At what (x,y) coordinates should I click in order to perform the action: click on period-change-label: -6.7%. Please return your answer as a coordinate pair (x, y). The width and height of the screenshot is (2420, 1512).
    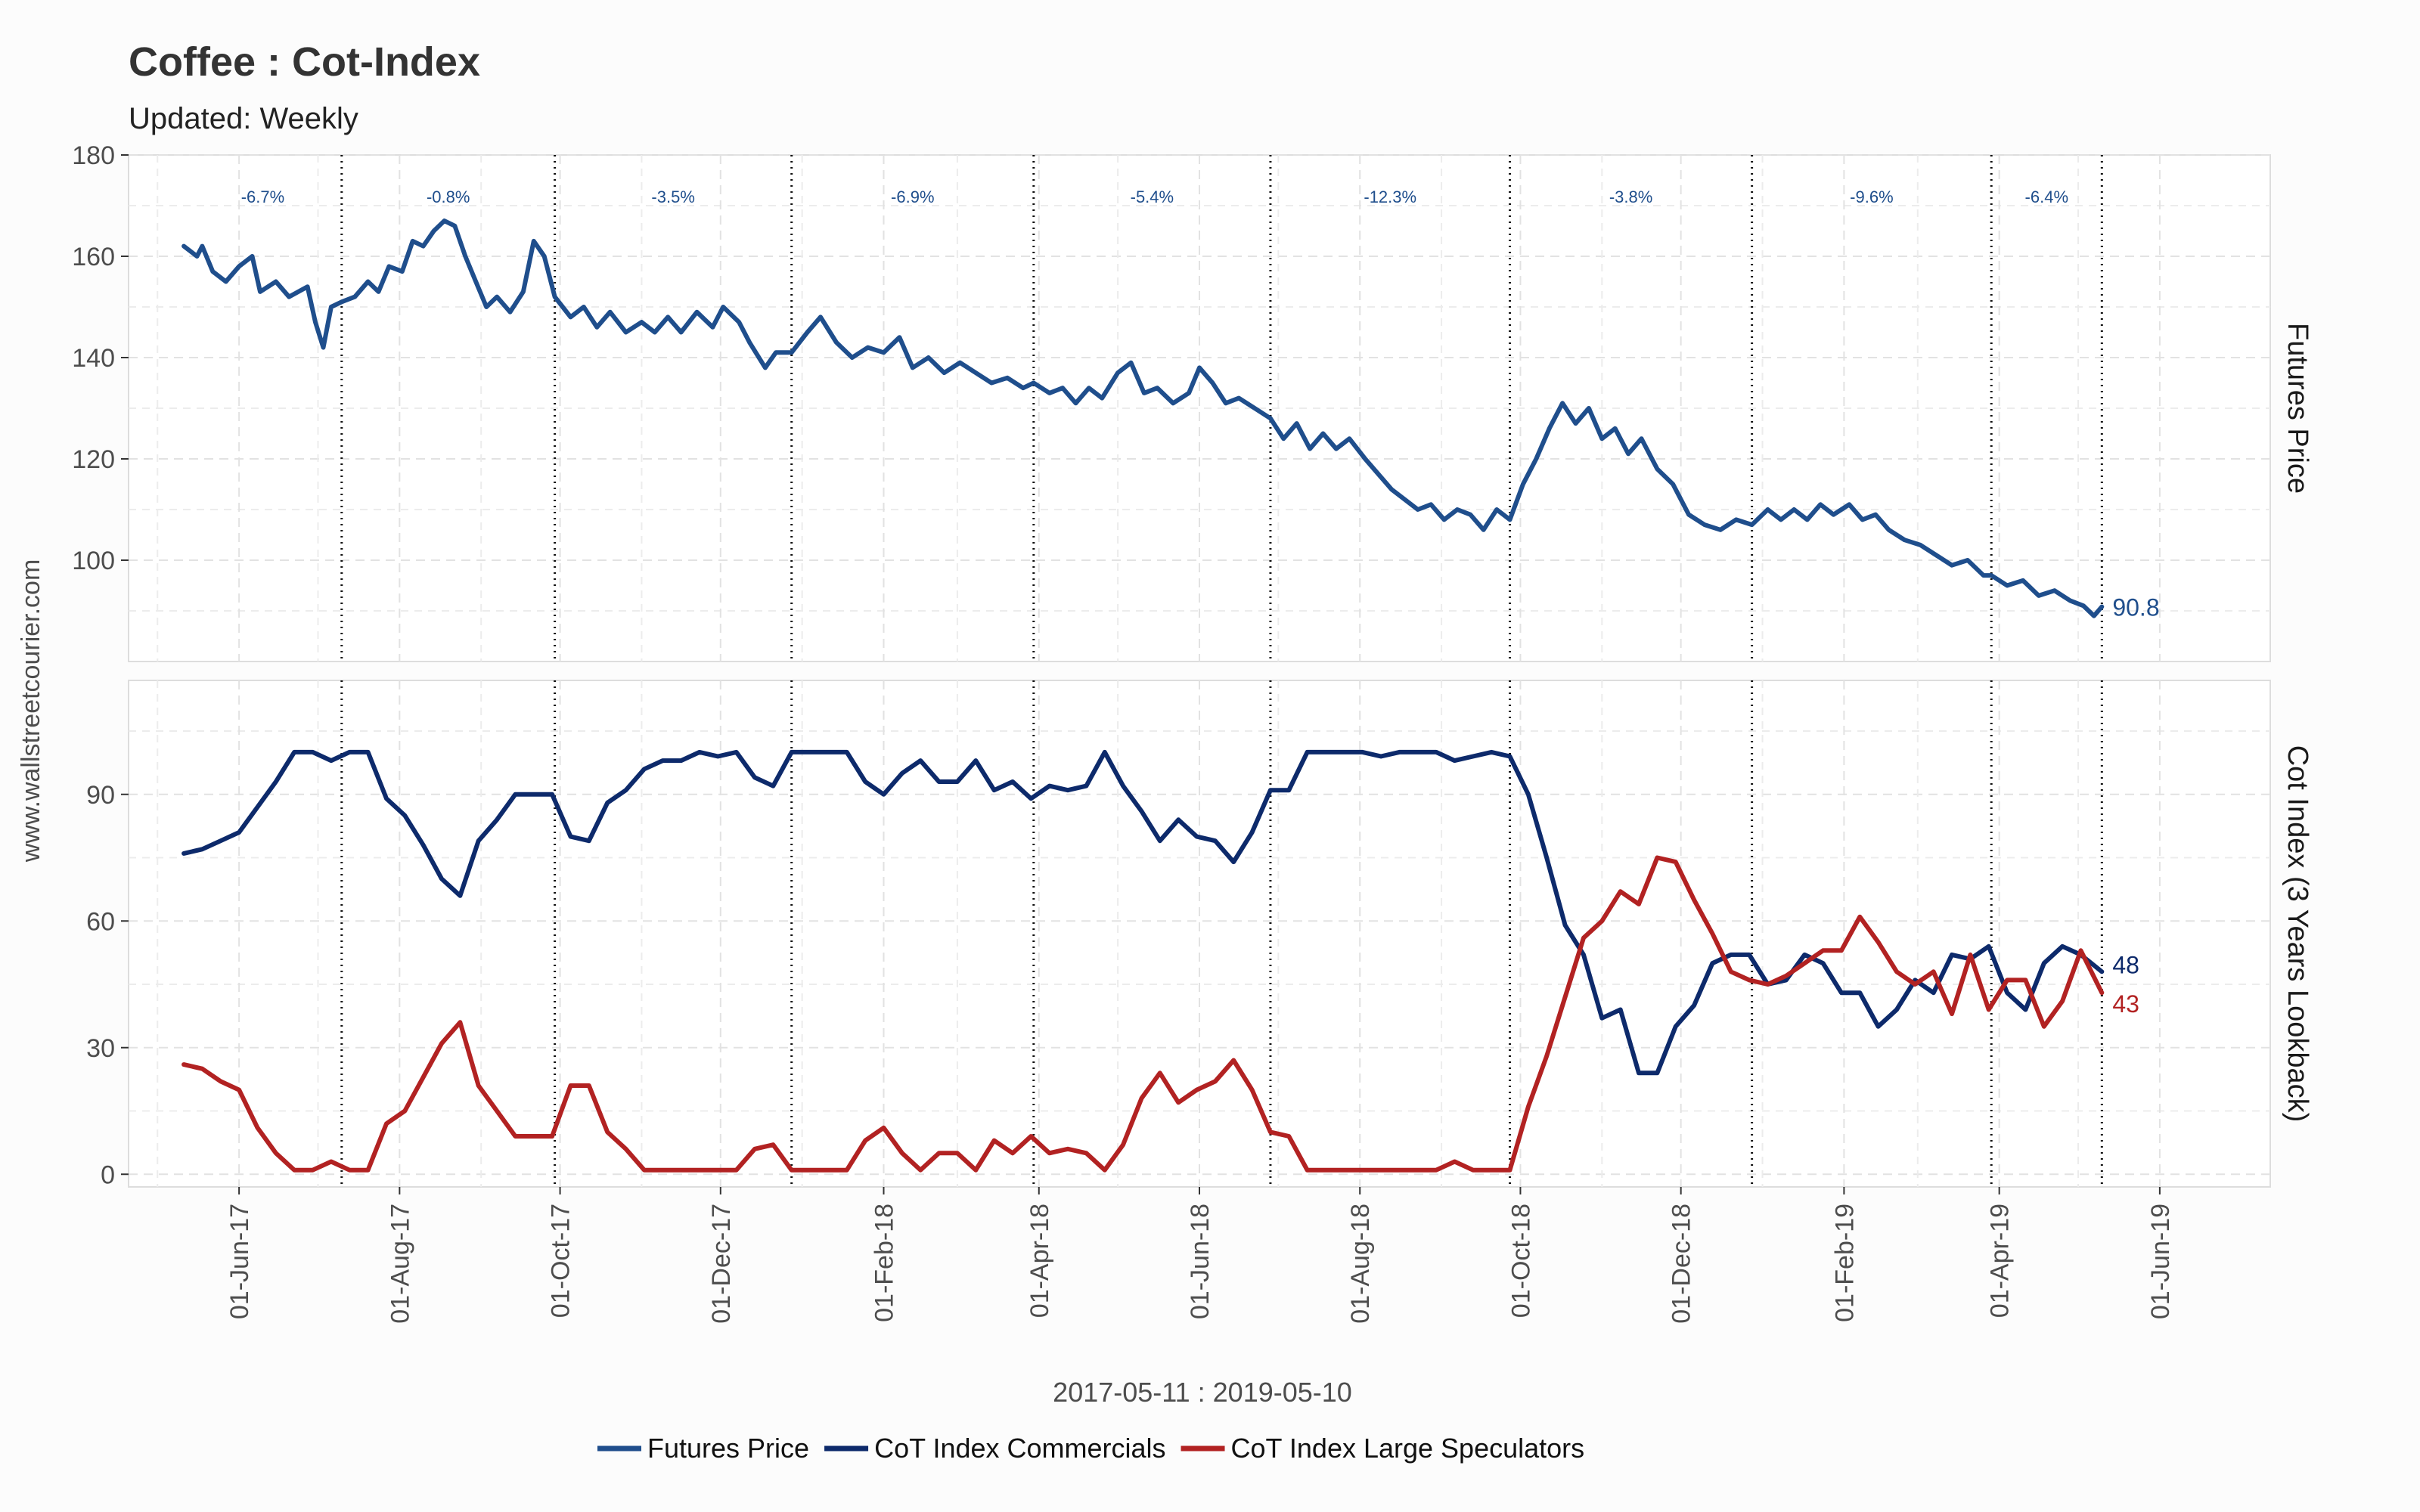
    Looking at the image, I should click on (262, 197).